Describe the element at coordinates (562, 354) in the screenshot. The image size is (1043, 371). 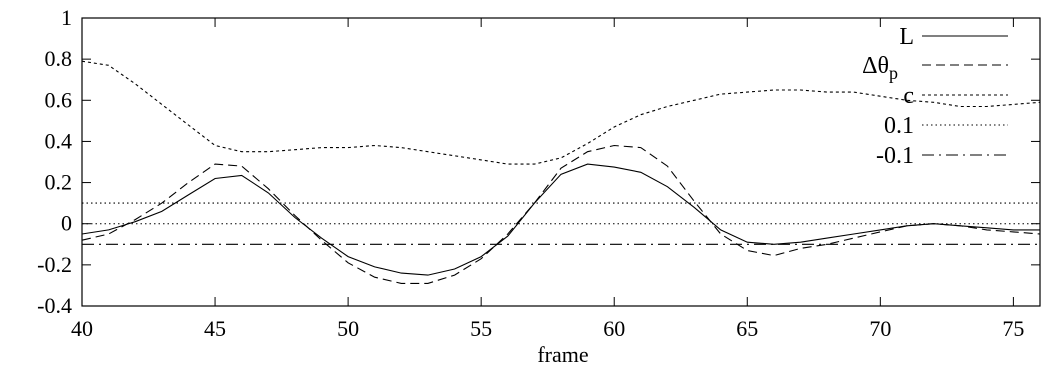
I see `x-axis-title: frame` at that location.